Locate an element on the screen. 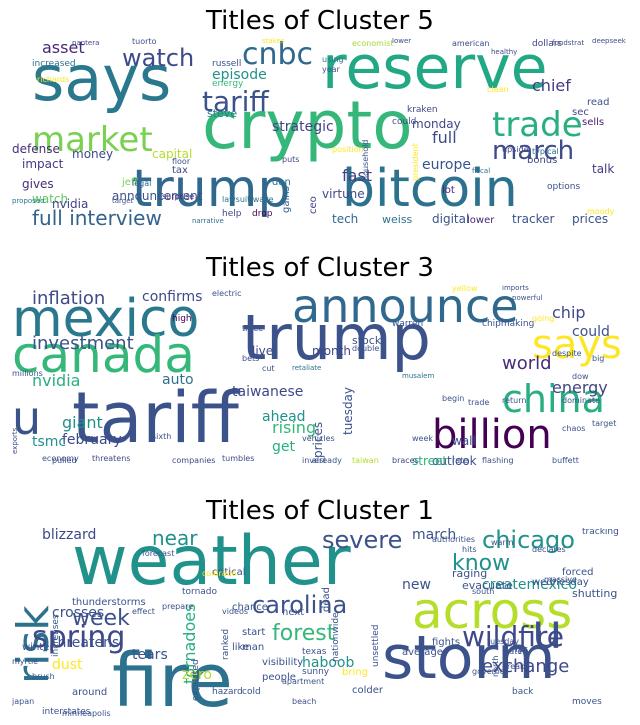 This screenshot has height=725, width=640. word: forecast is located at coordinates (158, 553).